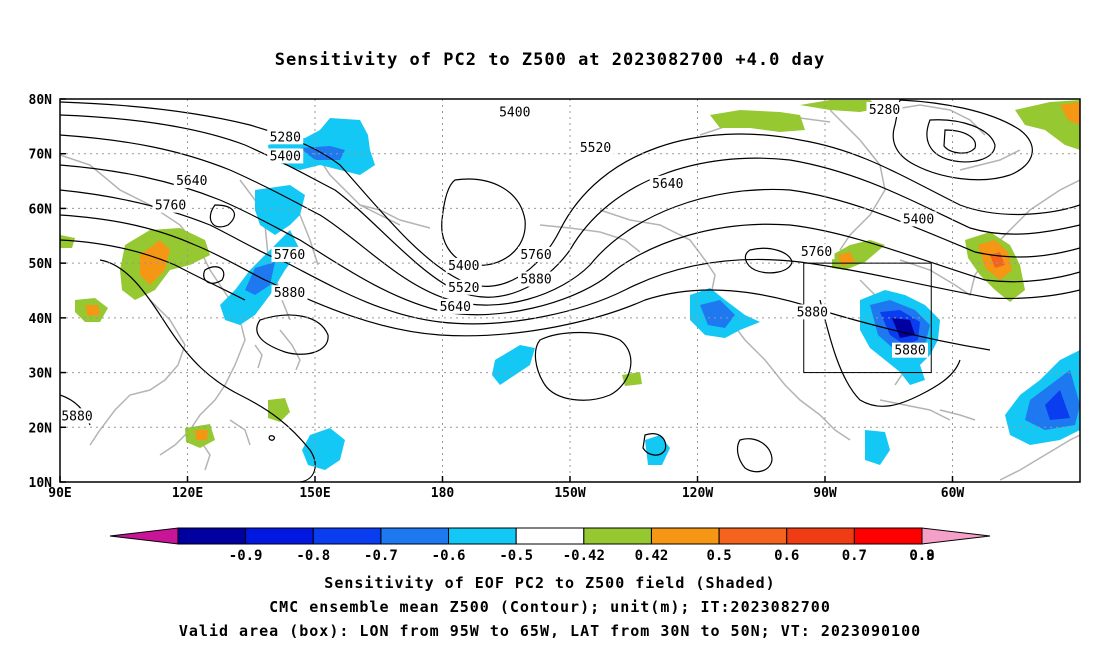 This screenshot has width=1100, height=654. I want to click on colorbar-label: -0.6, so click(449, 556).